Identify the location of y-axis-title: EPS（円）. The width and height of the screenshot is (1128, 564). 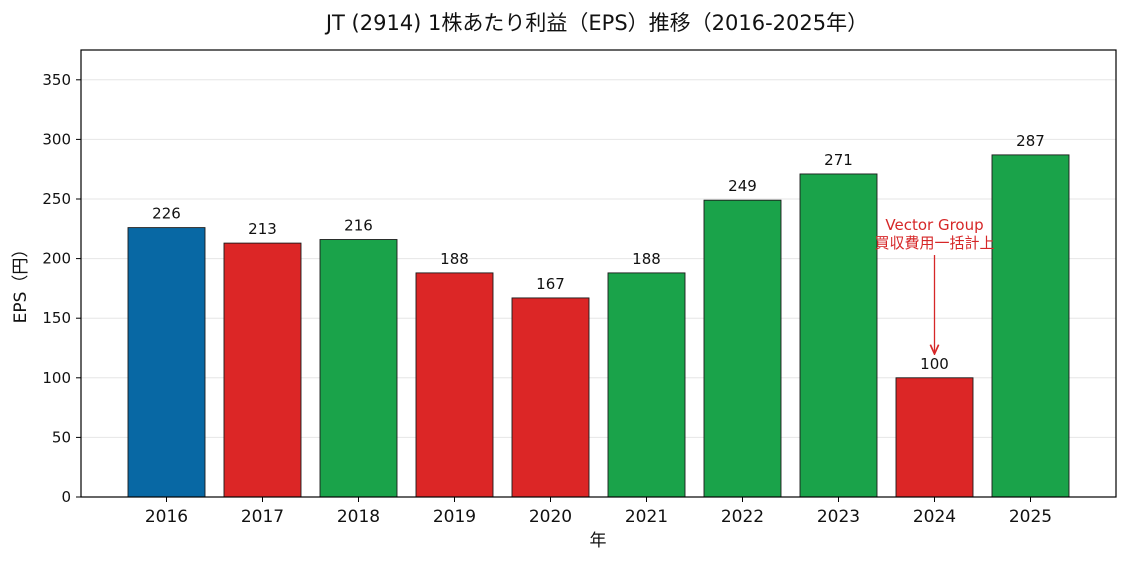
(21, 282).